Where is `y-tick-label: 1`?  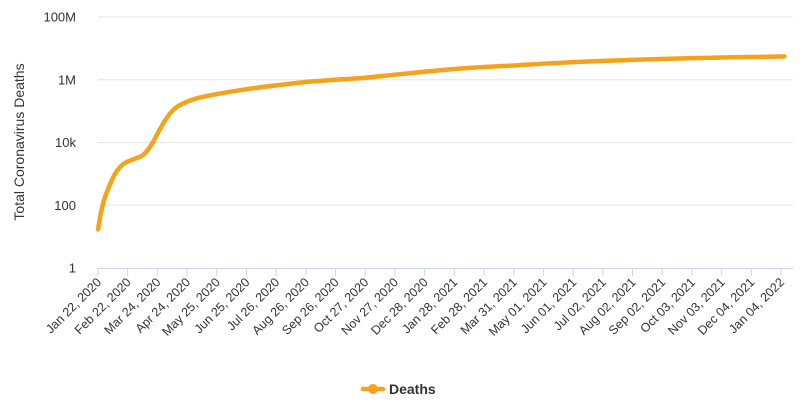 y-tick-label: 1 is located at coordinates (72, 268).